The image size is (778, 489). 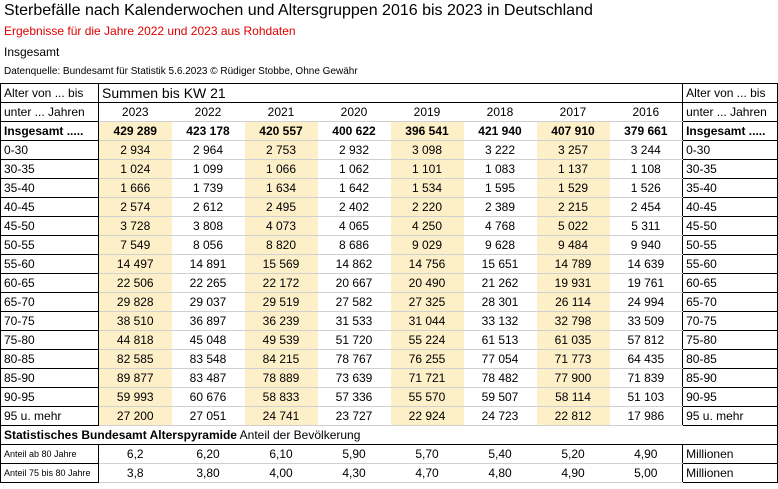 What do you see at coordinates (427, 245) in the screenshot?
I see `cell: 9 029` at bounding box center [427, 245].